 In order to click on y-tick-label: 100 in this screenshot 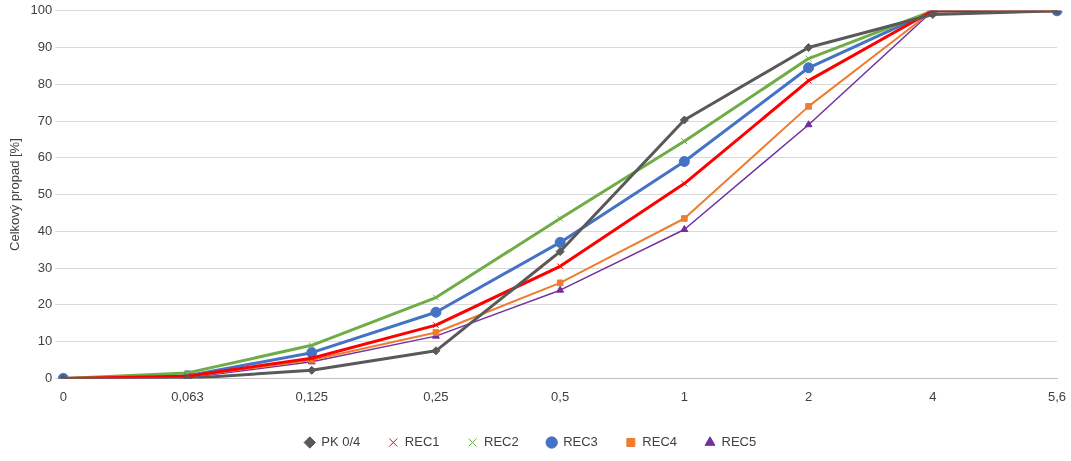, I will do `click(41, 10)`.